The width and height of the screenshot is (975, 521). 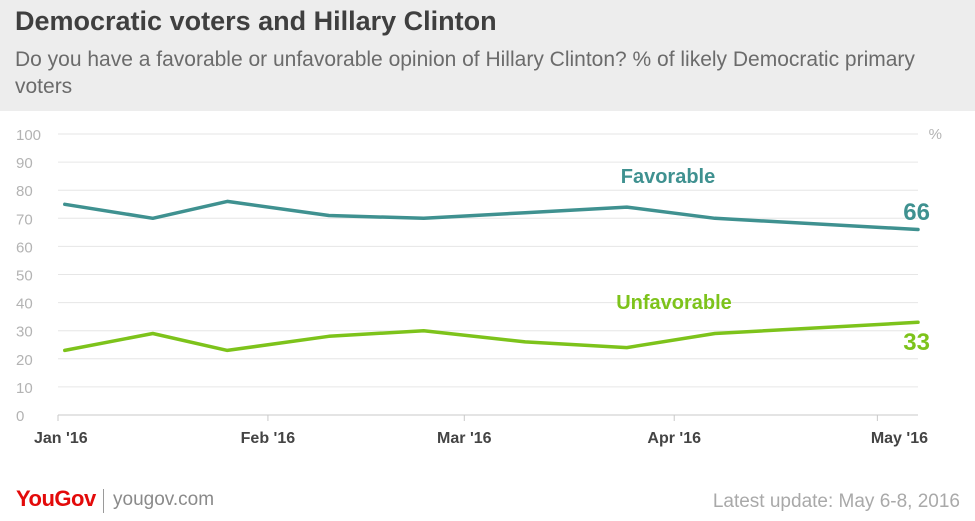 I want to click on x-tick-label-3: Apr '16, so click(x=674, y=438).